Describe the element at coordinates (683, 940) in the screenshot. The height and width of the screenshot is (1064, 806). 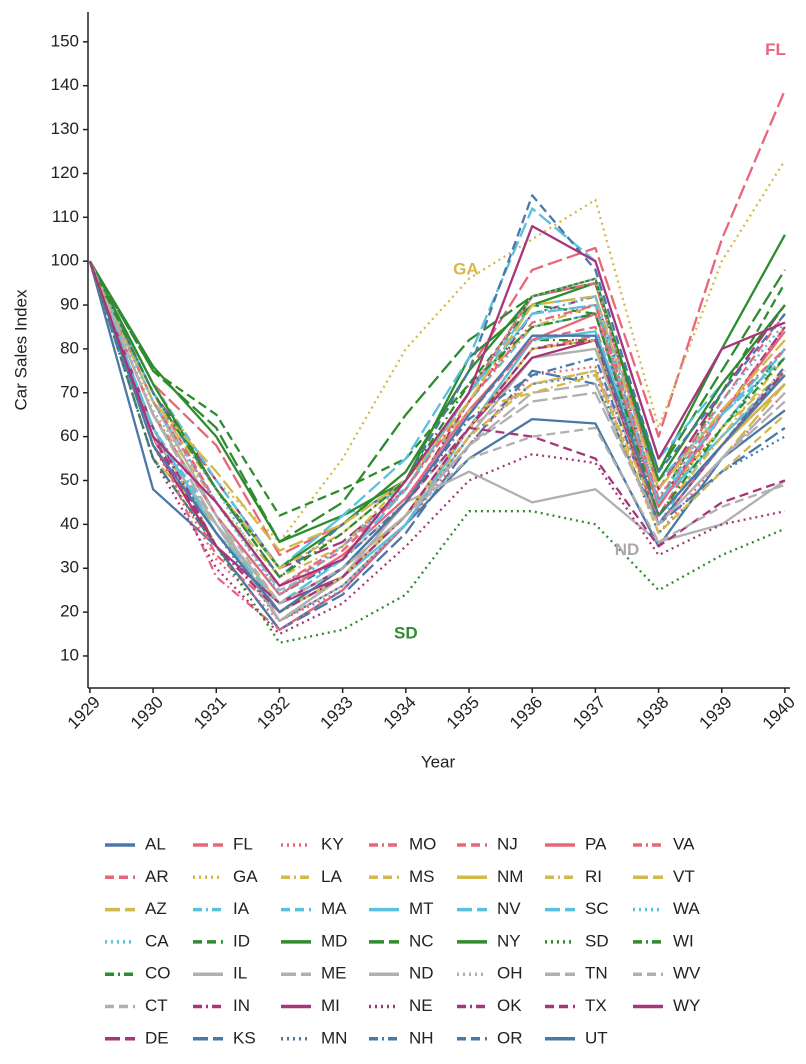
I see `legend-label: WI` at that location.